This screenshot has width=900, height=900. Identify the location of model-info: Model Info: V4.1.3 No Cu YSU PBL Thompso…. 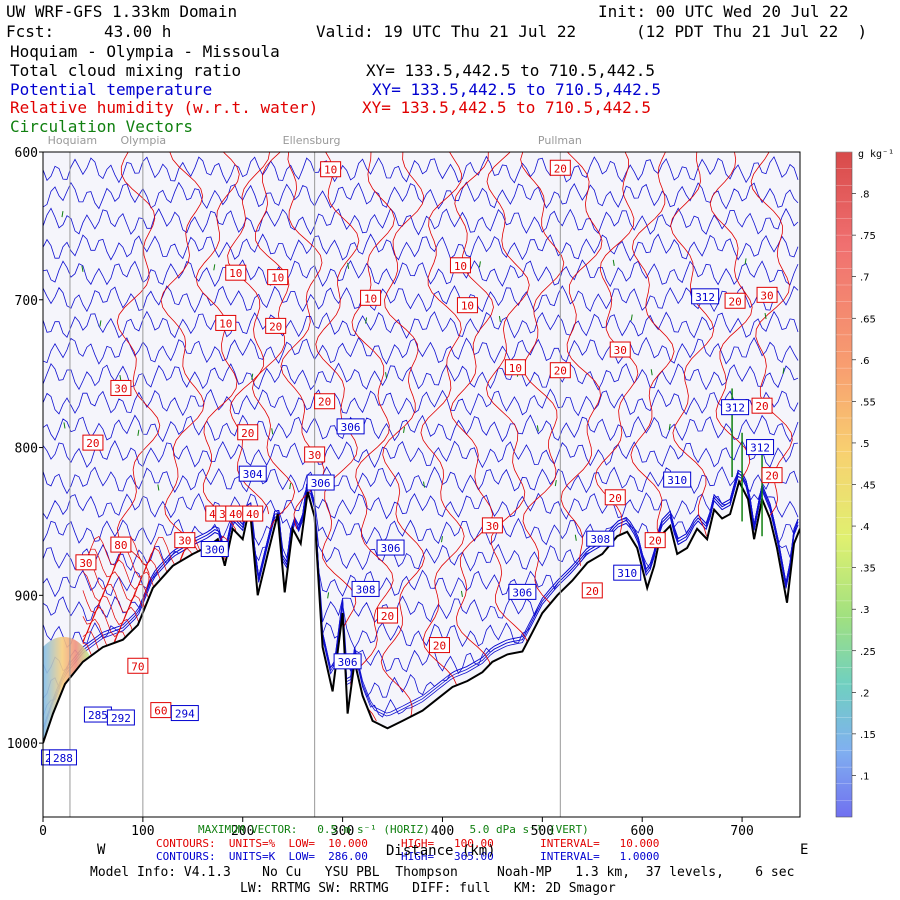
(442, 872).